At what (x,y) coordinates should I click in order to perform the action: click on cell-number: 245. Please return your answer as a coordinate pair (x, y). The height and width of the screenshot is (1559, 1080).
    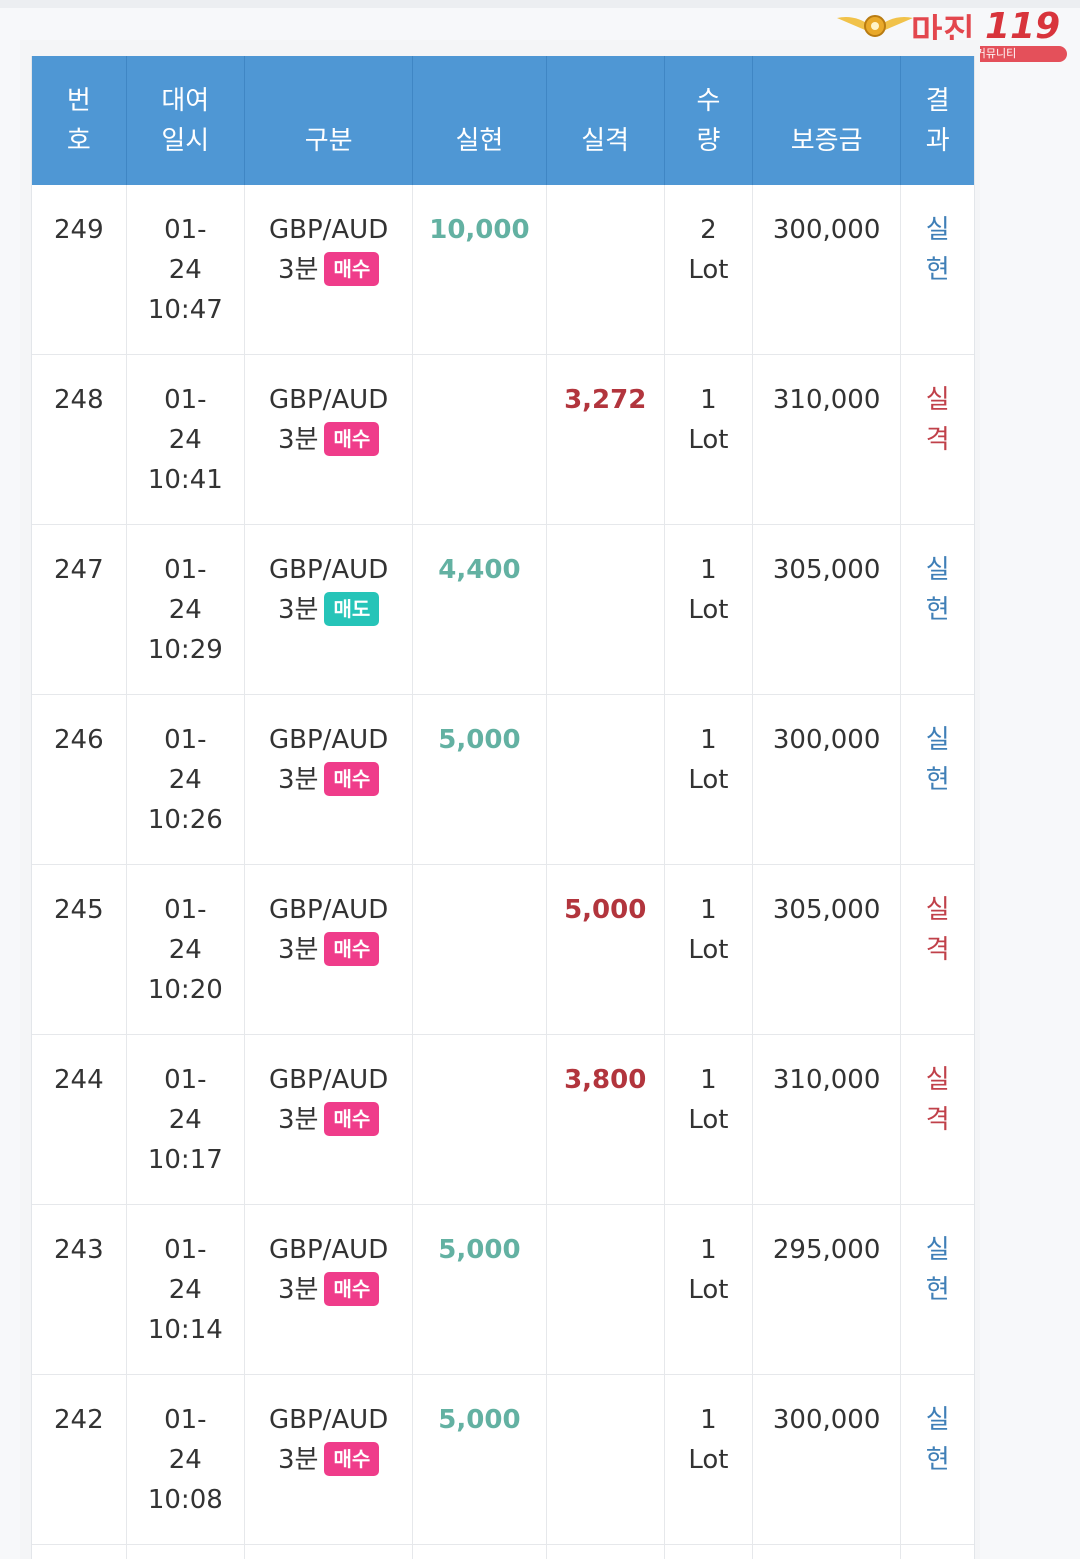
    Looking at the image, I should click on (79, 949).